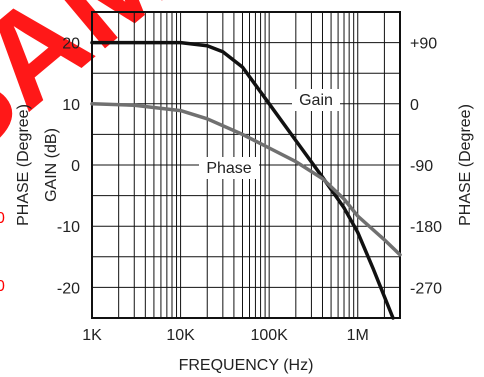 Image resolution: width=484 pixels, height=377 pixels. What do you see at coordinates (269, 335) in the screenshot?
I see `x-tick-label: 100K` at bounding box center [269, 335].